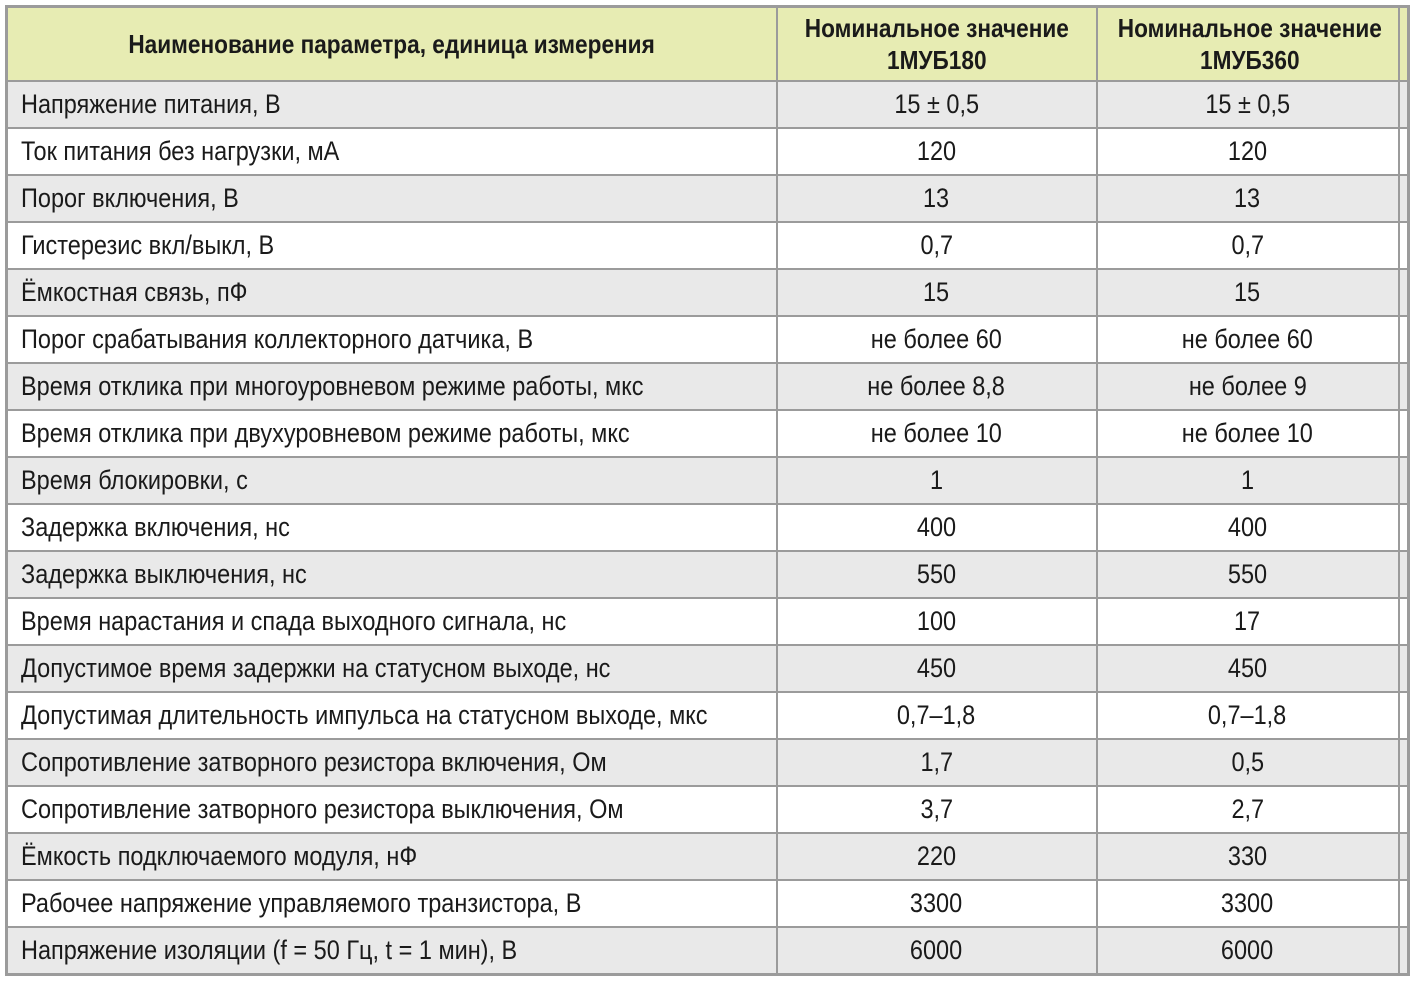 The height and width of the screenshot is (982, 1415). I want to click on value-cell-1mub360: 1, so click(1247, 480).